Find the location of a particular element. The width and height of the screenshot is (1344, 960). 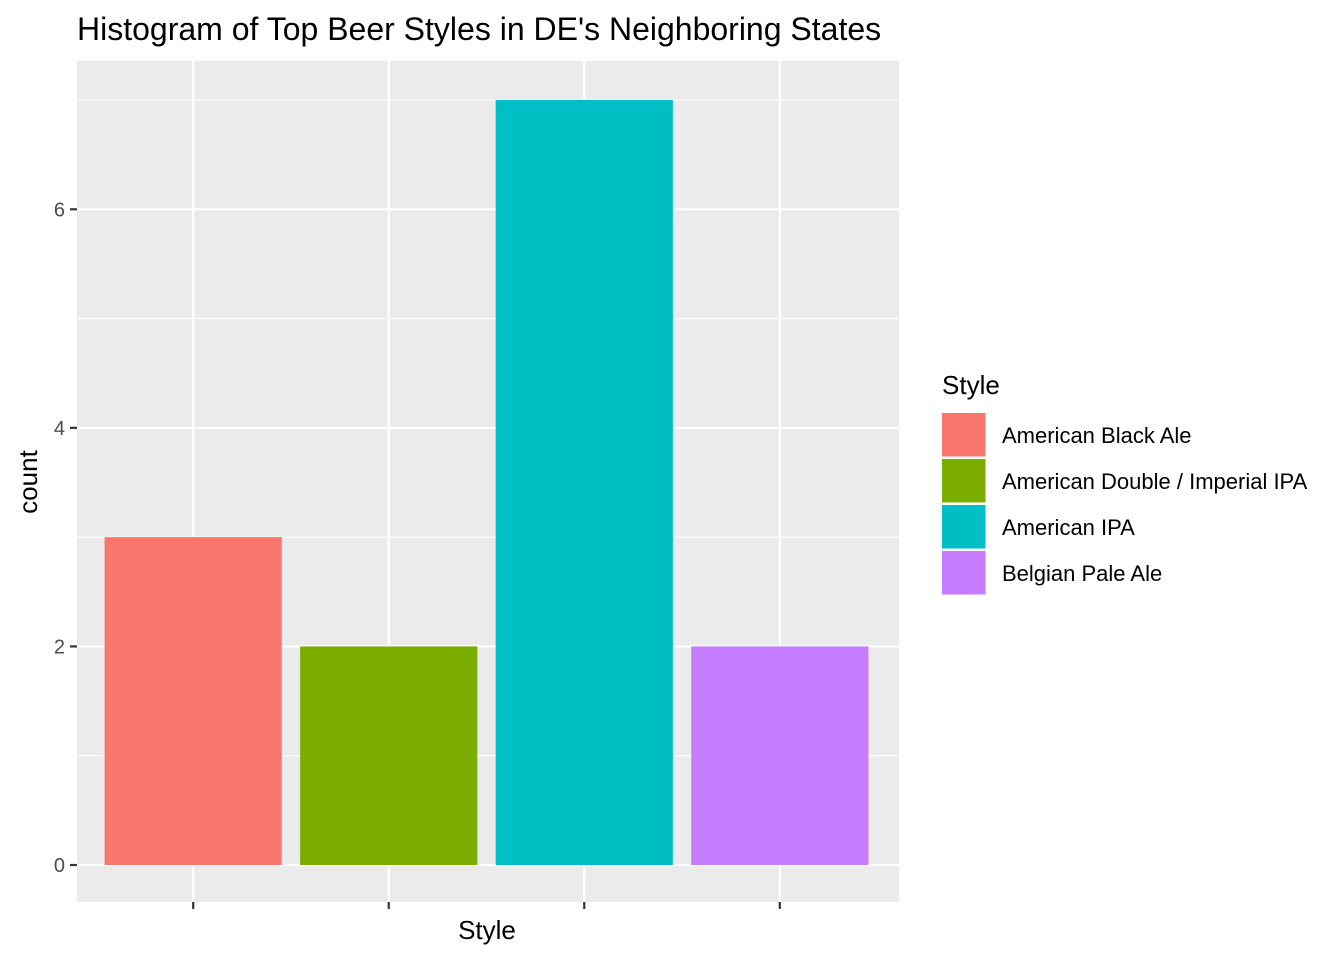

y-tick-label: 4 is located at coordinates (59, 429).